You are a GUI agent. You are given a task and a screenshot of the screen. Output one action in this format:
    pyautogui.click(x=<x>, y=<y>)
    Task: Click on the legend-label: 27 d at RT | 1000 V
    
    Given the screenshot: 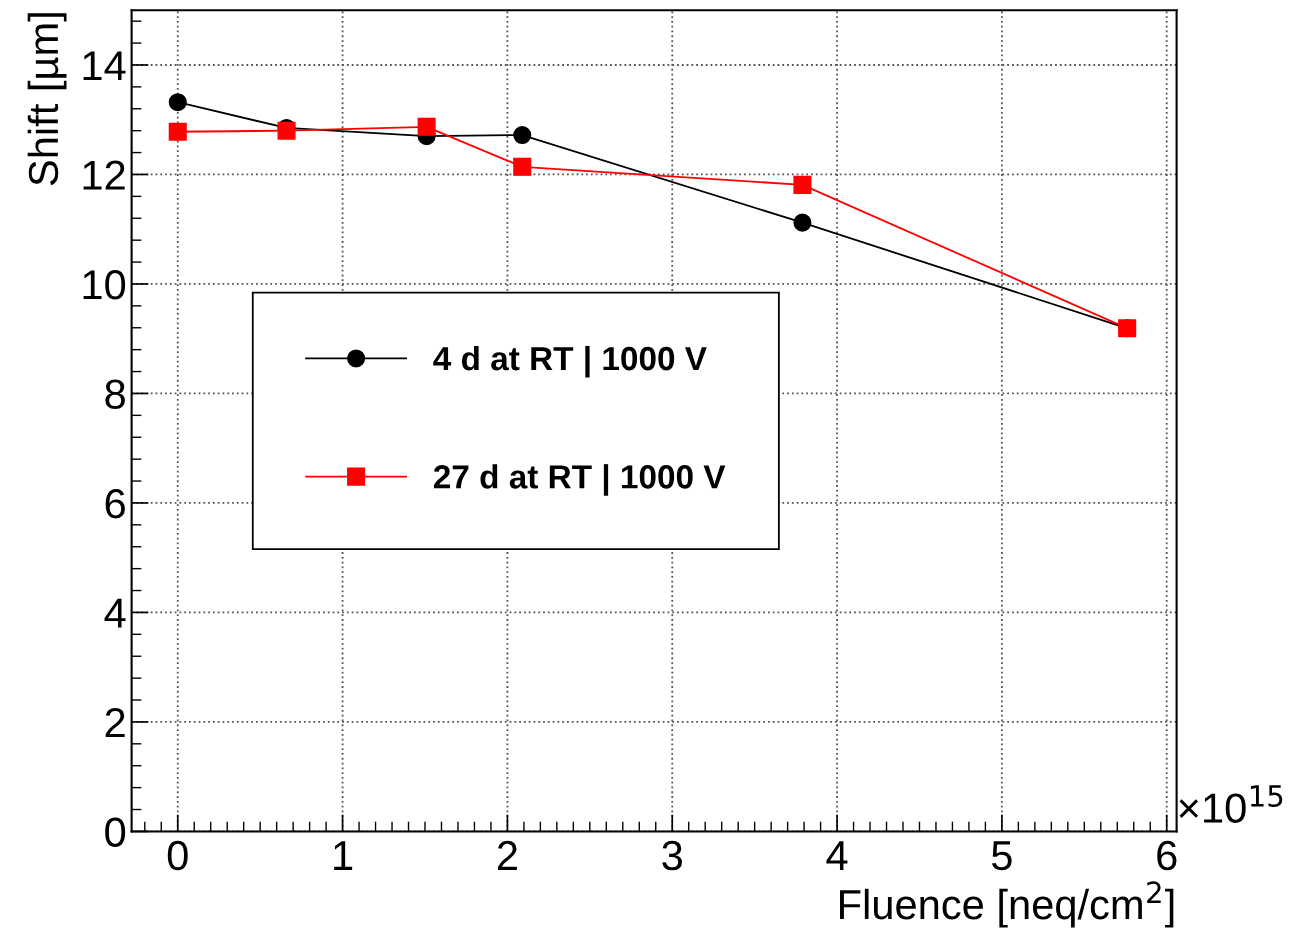 What is the action you would take?
    pyautogui.click(x=579, y=480)
    